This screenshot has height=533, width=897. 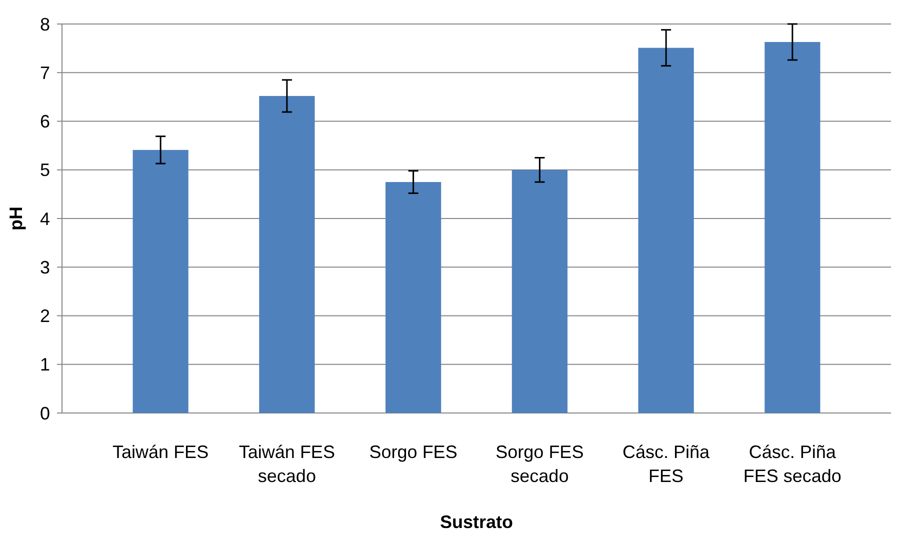 I want to click on y-tick-label: 1, so click(x=45, y=364).